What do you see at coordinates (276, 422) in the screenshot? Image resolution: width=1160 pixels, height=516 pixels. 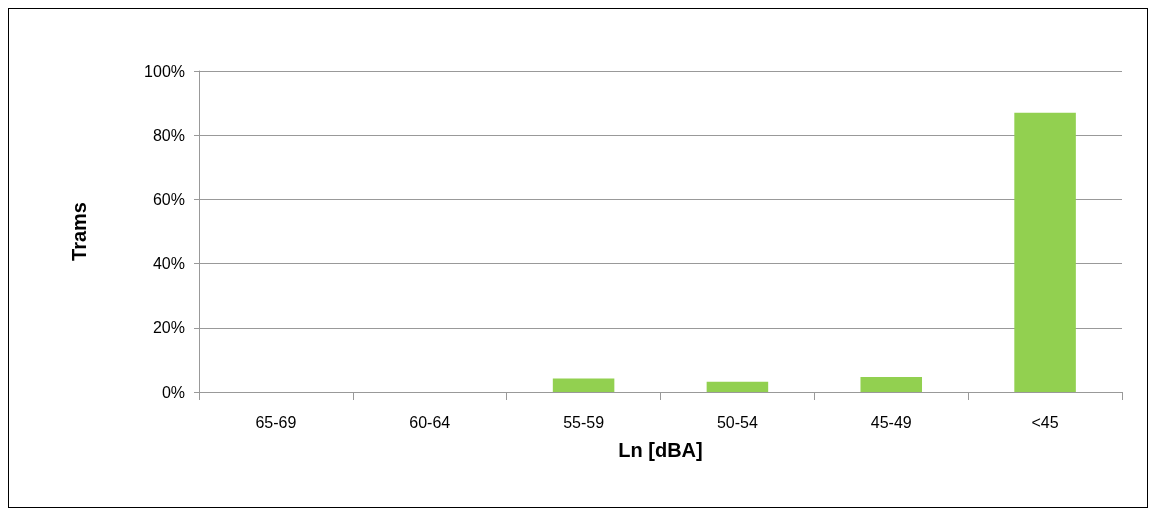 I see `x-tick-label: 65-69` at bounding box center [276, 422].